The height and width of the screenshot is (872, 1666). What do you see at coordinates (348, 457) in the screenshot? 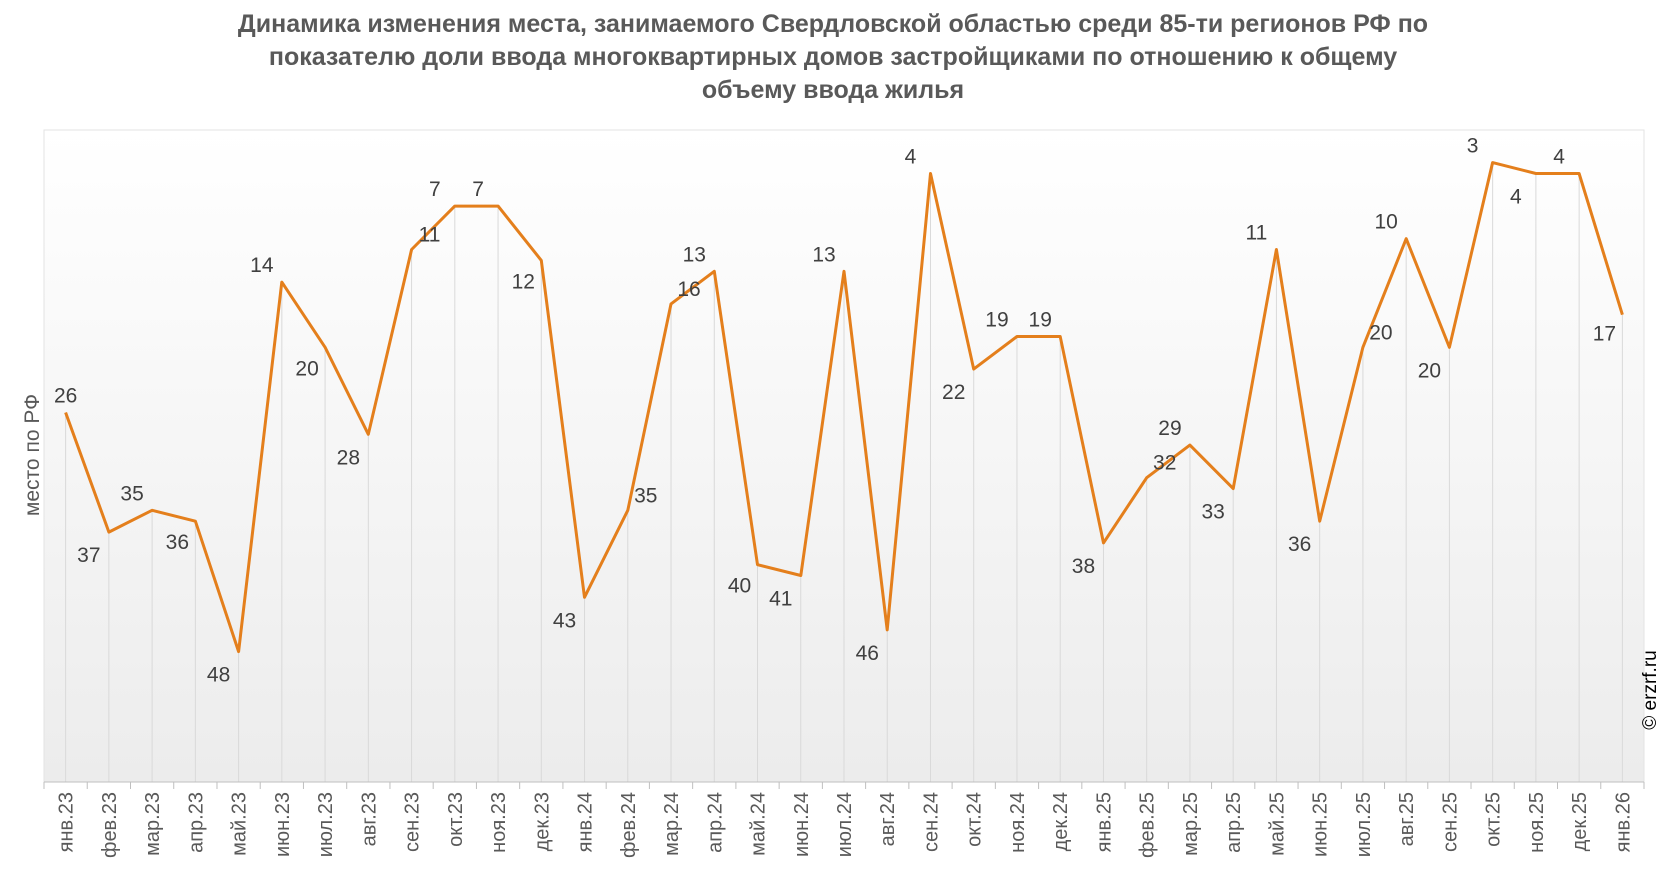
I see `data-label: 28` at bounding box center [348, 457].